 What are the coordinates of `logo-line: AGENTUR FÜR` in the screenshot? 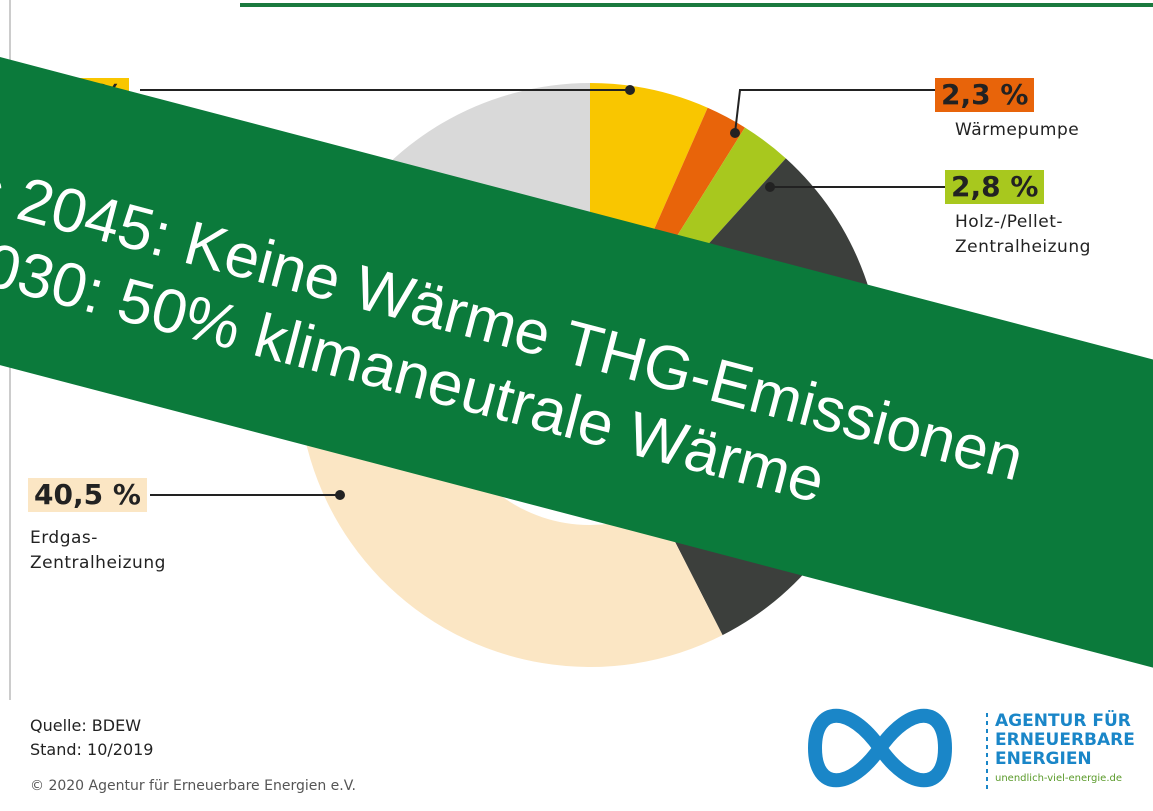 It's located at (1063, 721).